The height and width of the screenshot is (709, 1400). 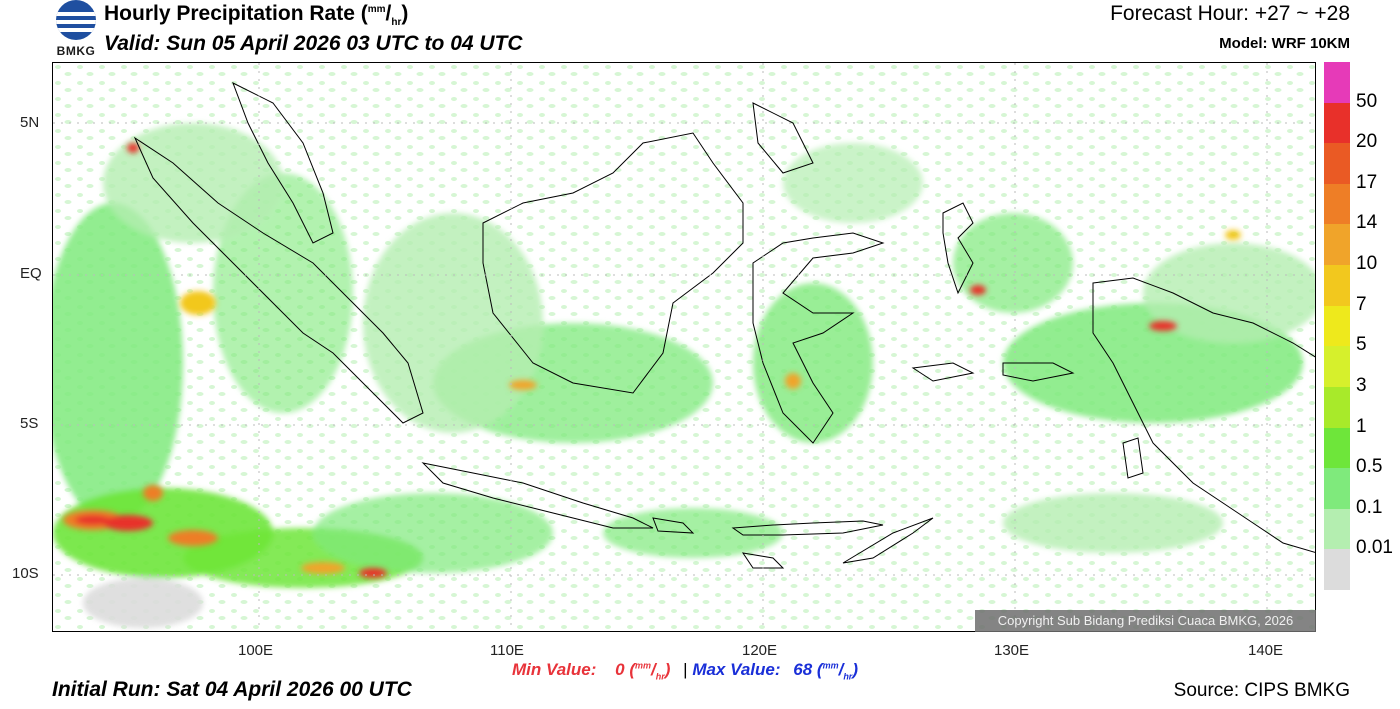 I want to click on max-unit-num: mm, so click(x=830, y=665).